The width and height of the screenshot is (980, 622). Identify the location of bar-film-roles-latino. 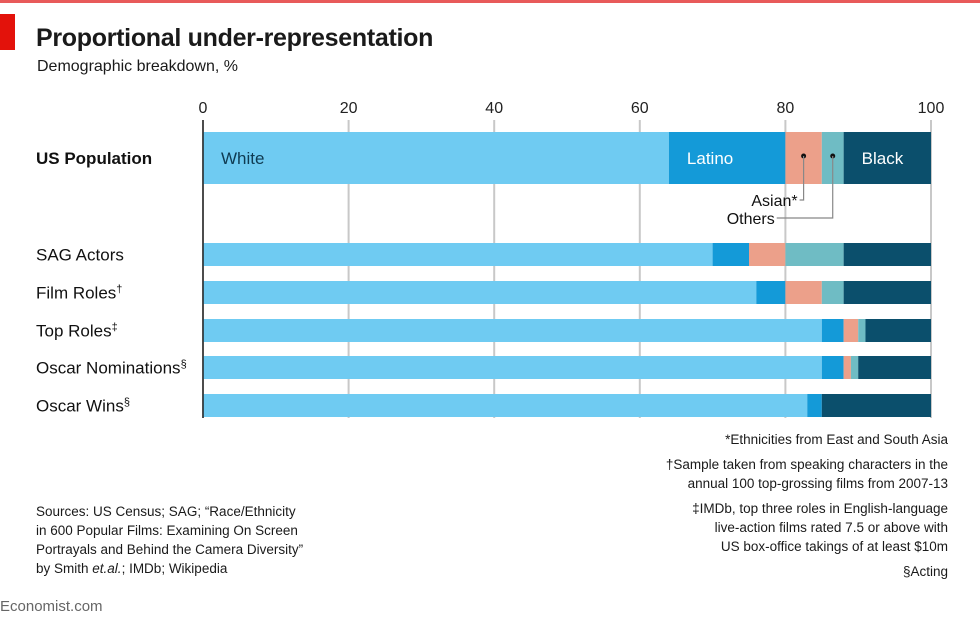
(771, 292).